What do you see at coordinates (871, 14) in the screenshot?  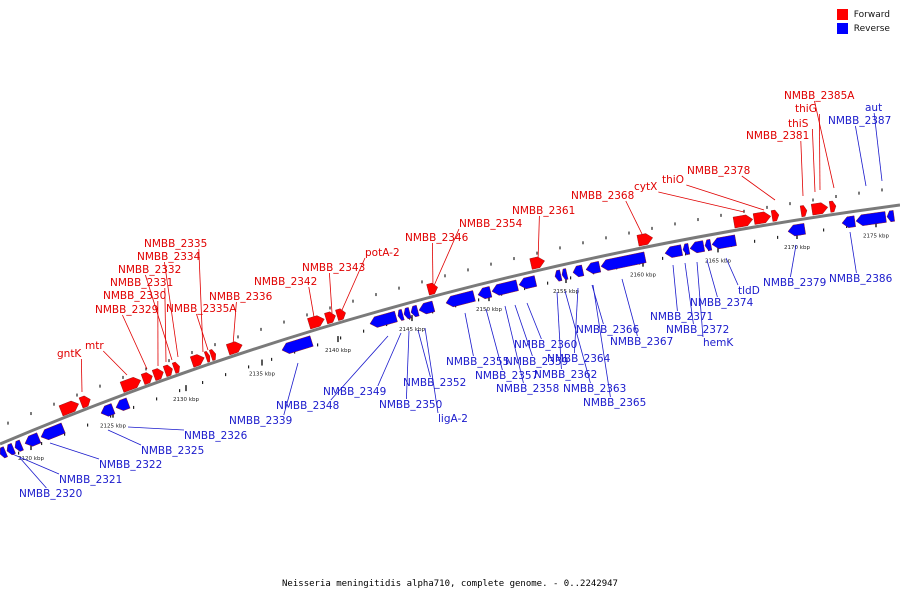 I see `legend-forward-label: Forward` at bounding box center [871, 14].